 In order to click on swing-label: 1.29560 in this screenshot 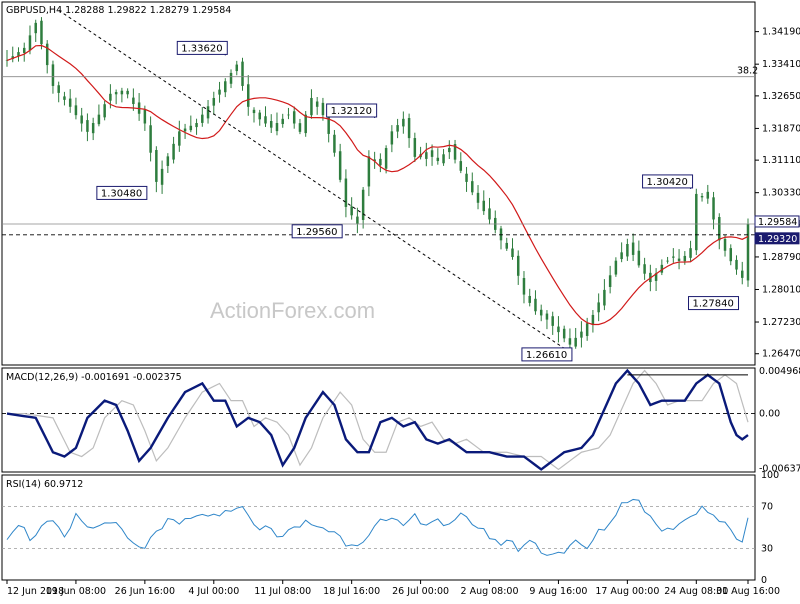, I will do `click(316, 232)`.